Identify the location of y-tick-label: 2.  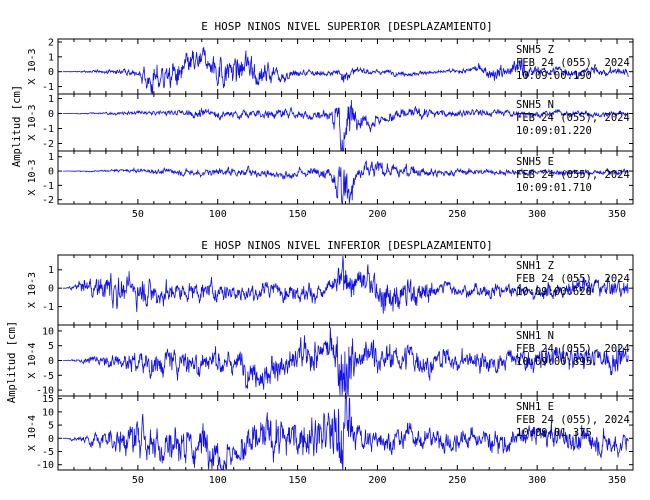
(51, 42).